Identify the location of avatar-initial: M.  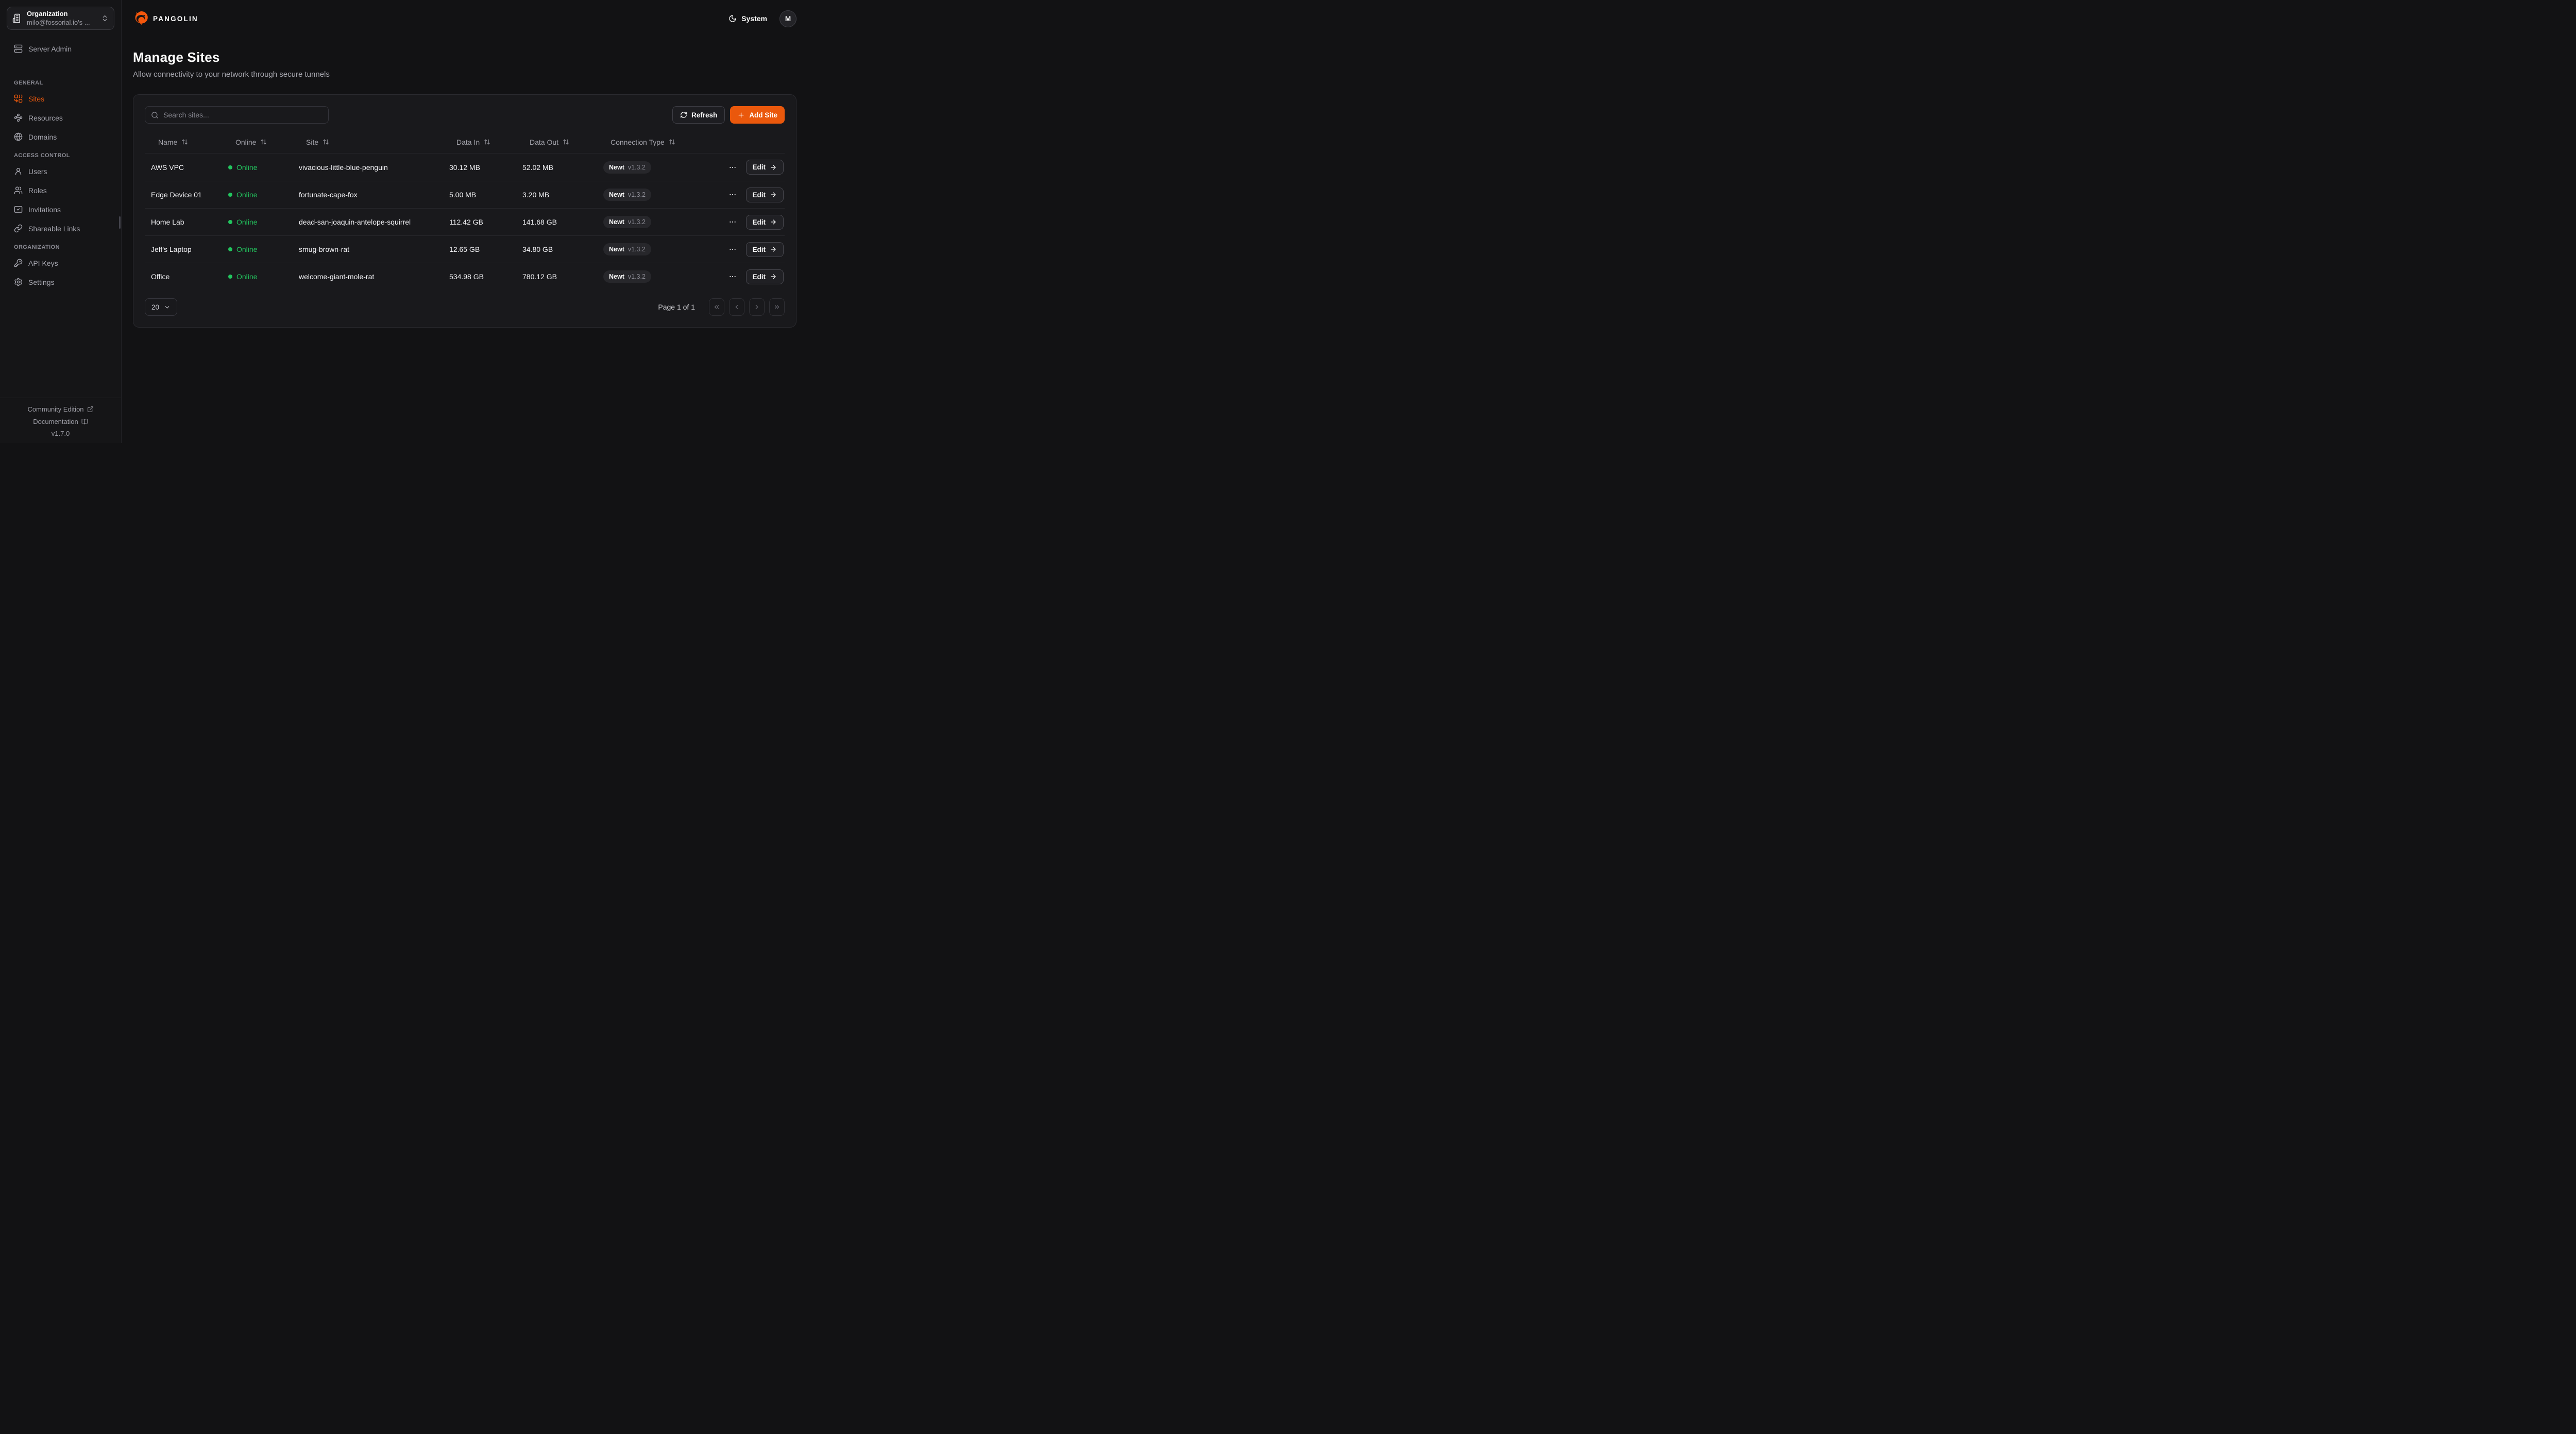
(788, 18).